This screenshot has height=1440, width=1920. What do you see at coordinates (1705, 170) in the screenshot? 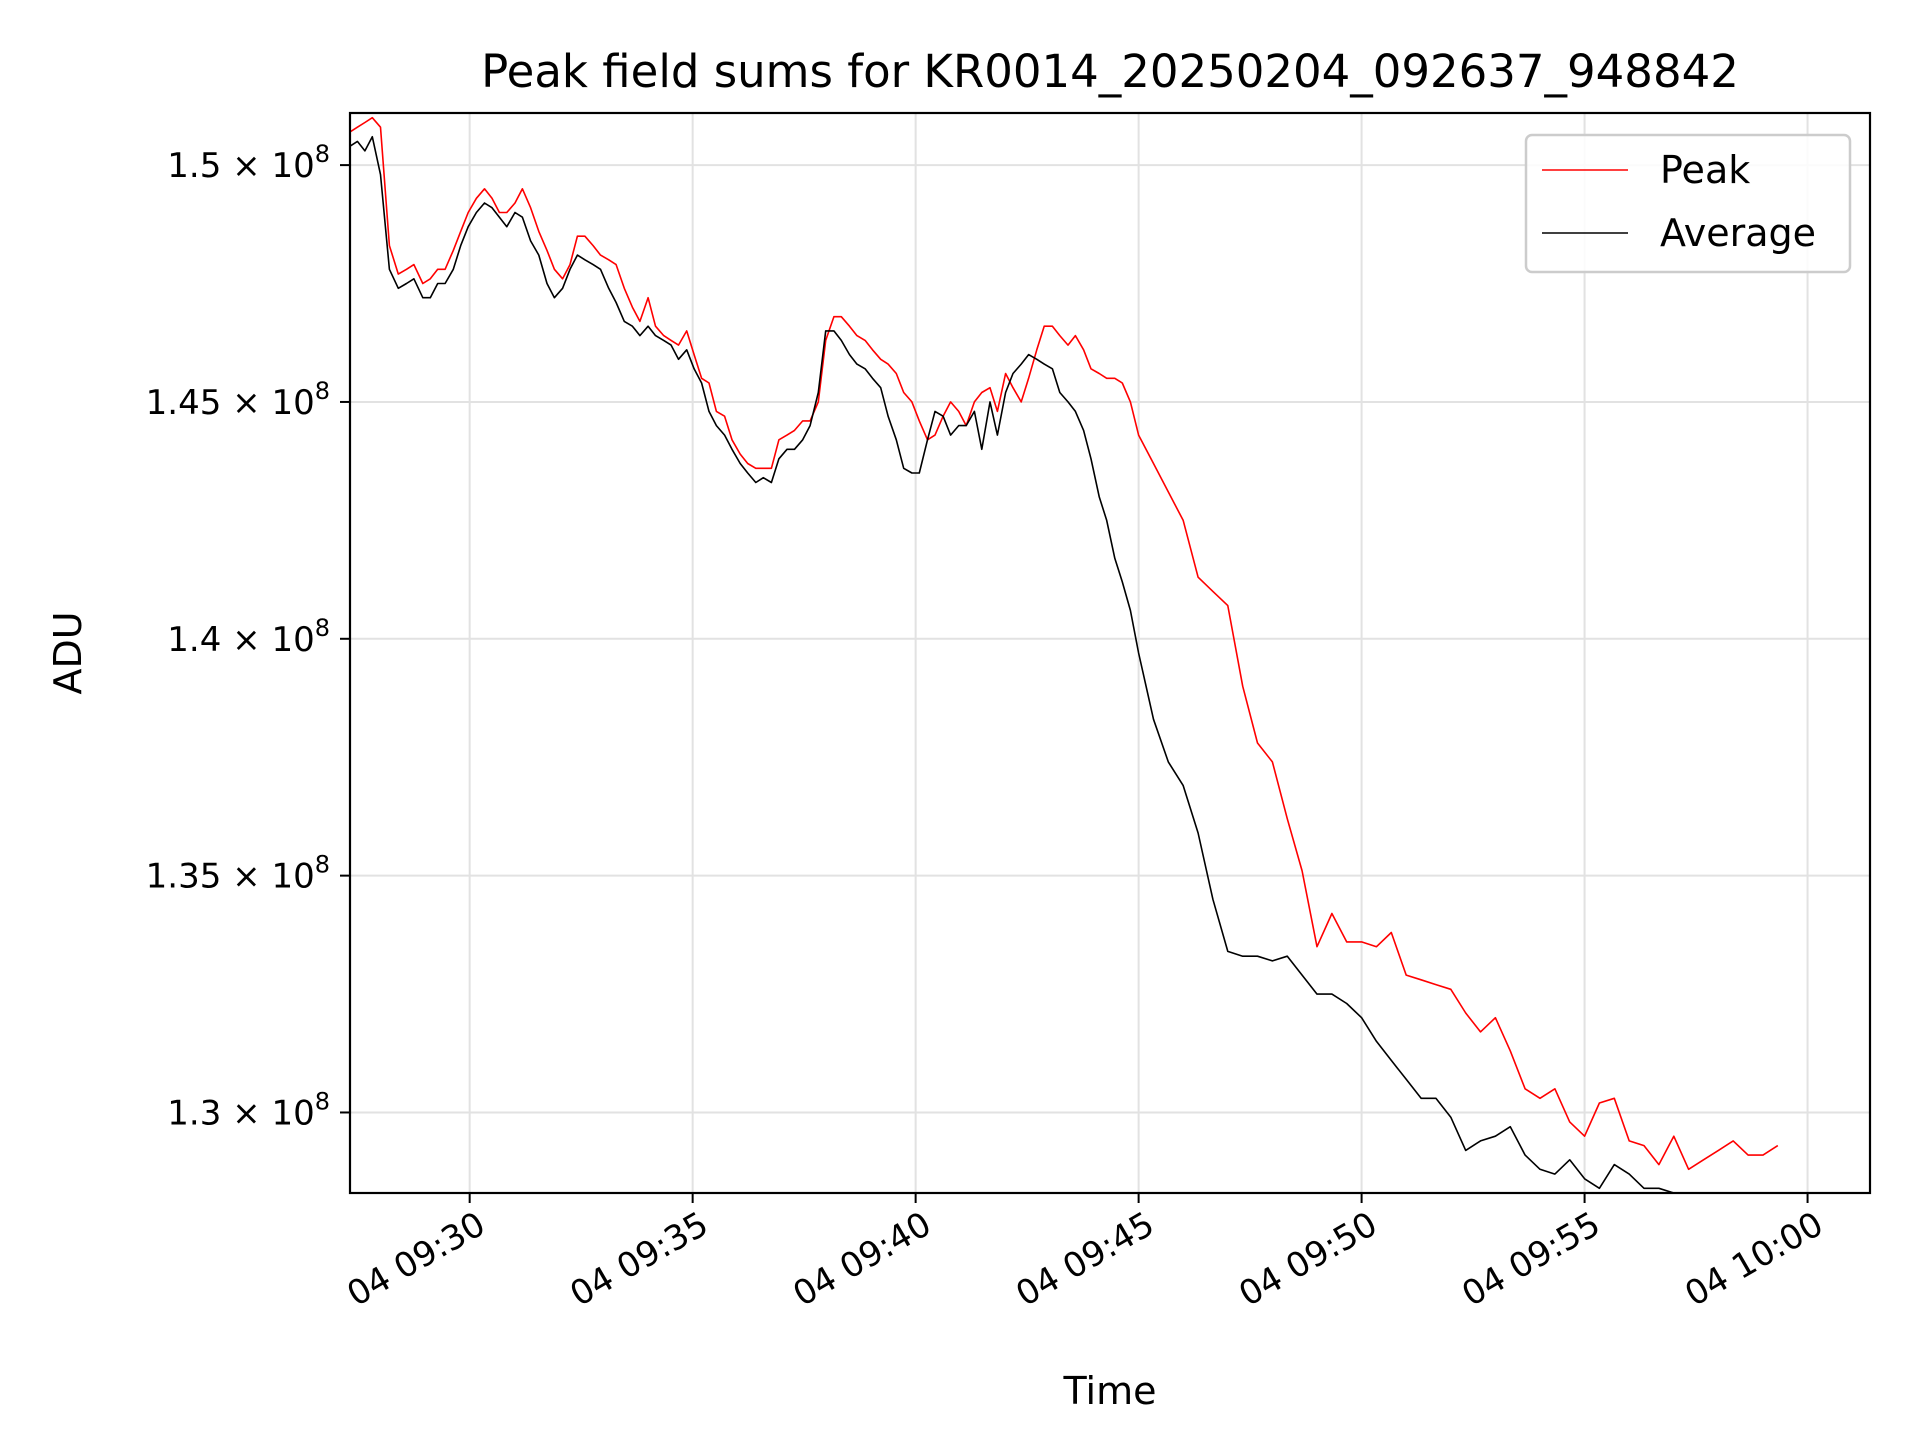
I see `legend-peak-label: Peak` at bounding box center [1705, 170].